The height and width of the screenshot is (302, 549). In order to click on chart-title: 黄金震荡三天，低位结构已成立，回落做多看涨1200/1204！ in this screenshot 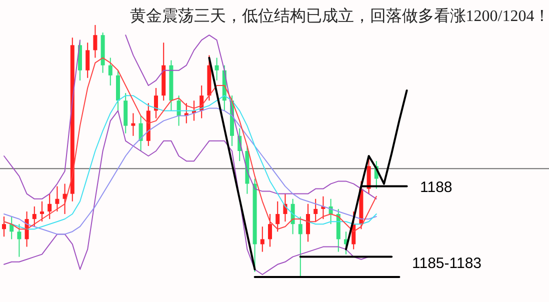, I will do `click(339, 16)`.